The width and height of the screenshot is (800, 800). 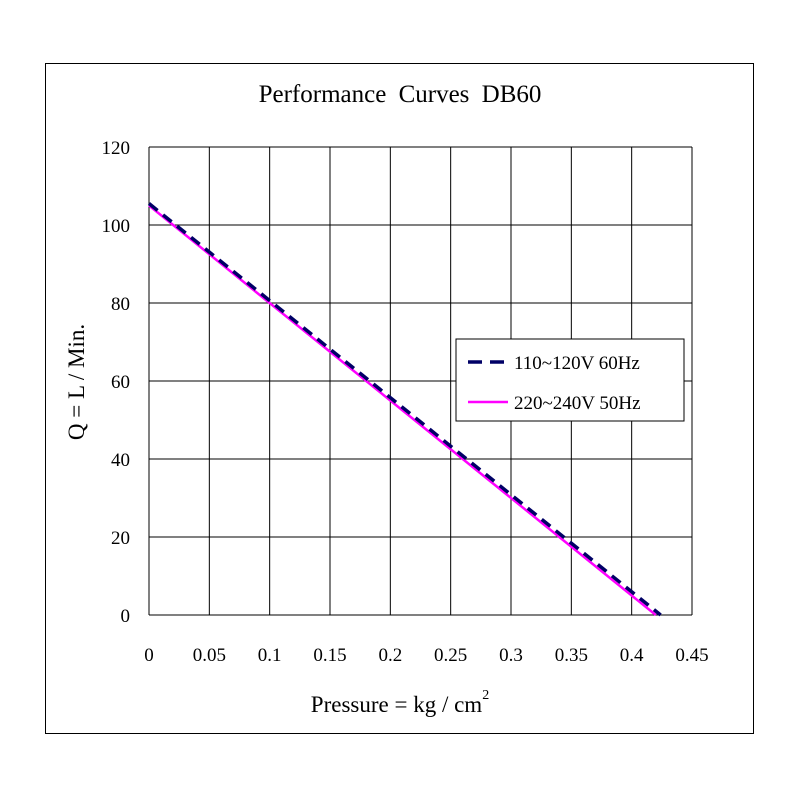 What do you see at coordinates (116, 226) in the screenshot?
I see `y-tick-label: 100` at bounding box center [116, 226].